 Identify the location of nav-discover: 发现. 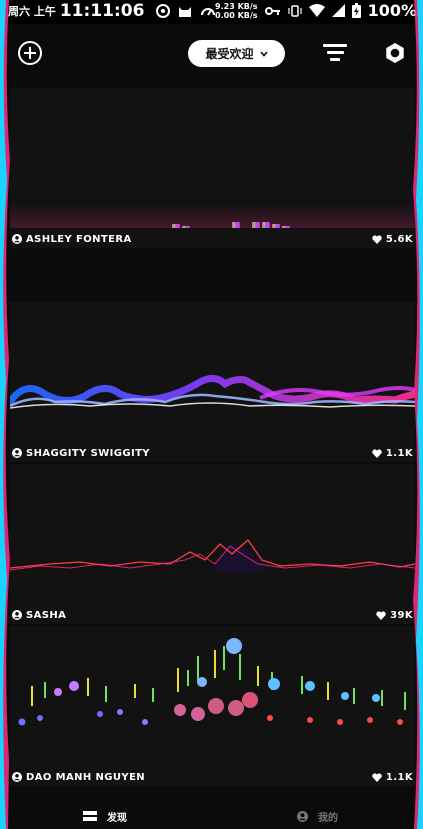
(105, 816).